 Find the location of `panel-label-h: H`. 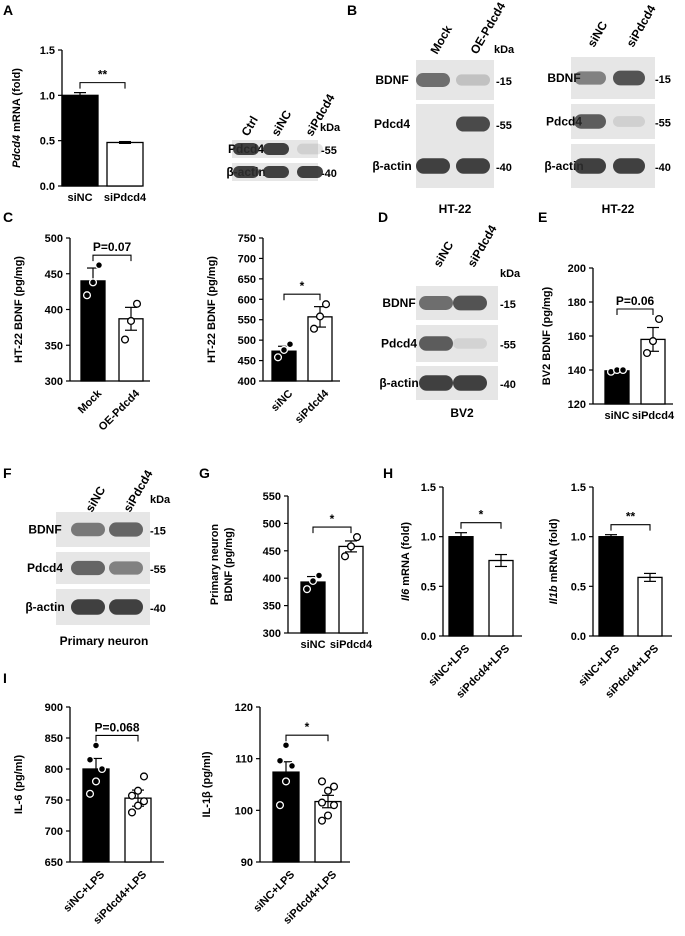

panel-label-h: H is located at coordinates (388, 473).